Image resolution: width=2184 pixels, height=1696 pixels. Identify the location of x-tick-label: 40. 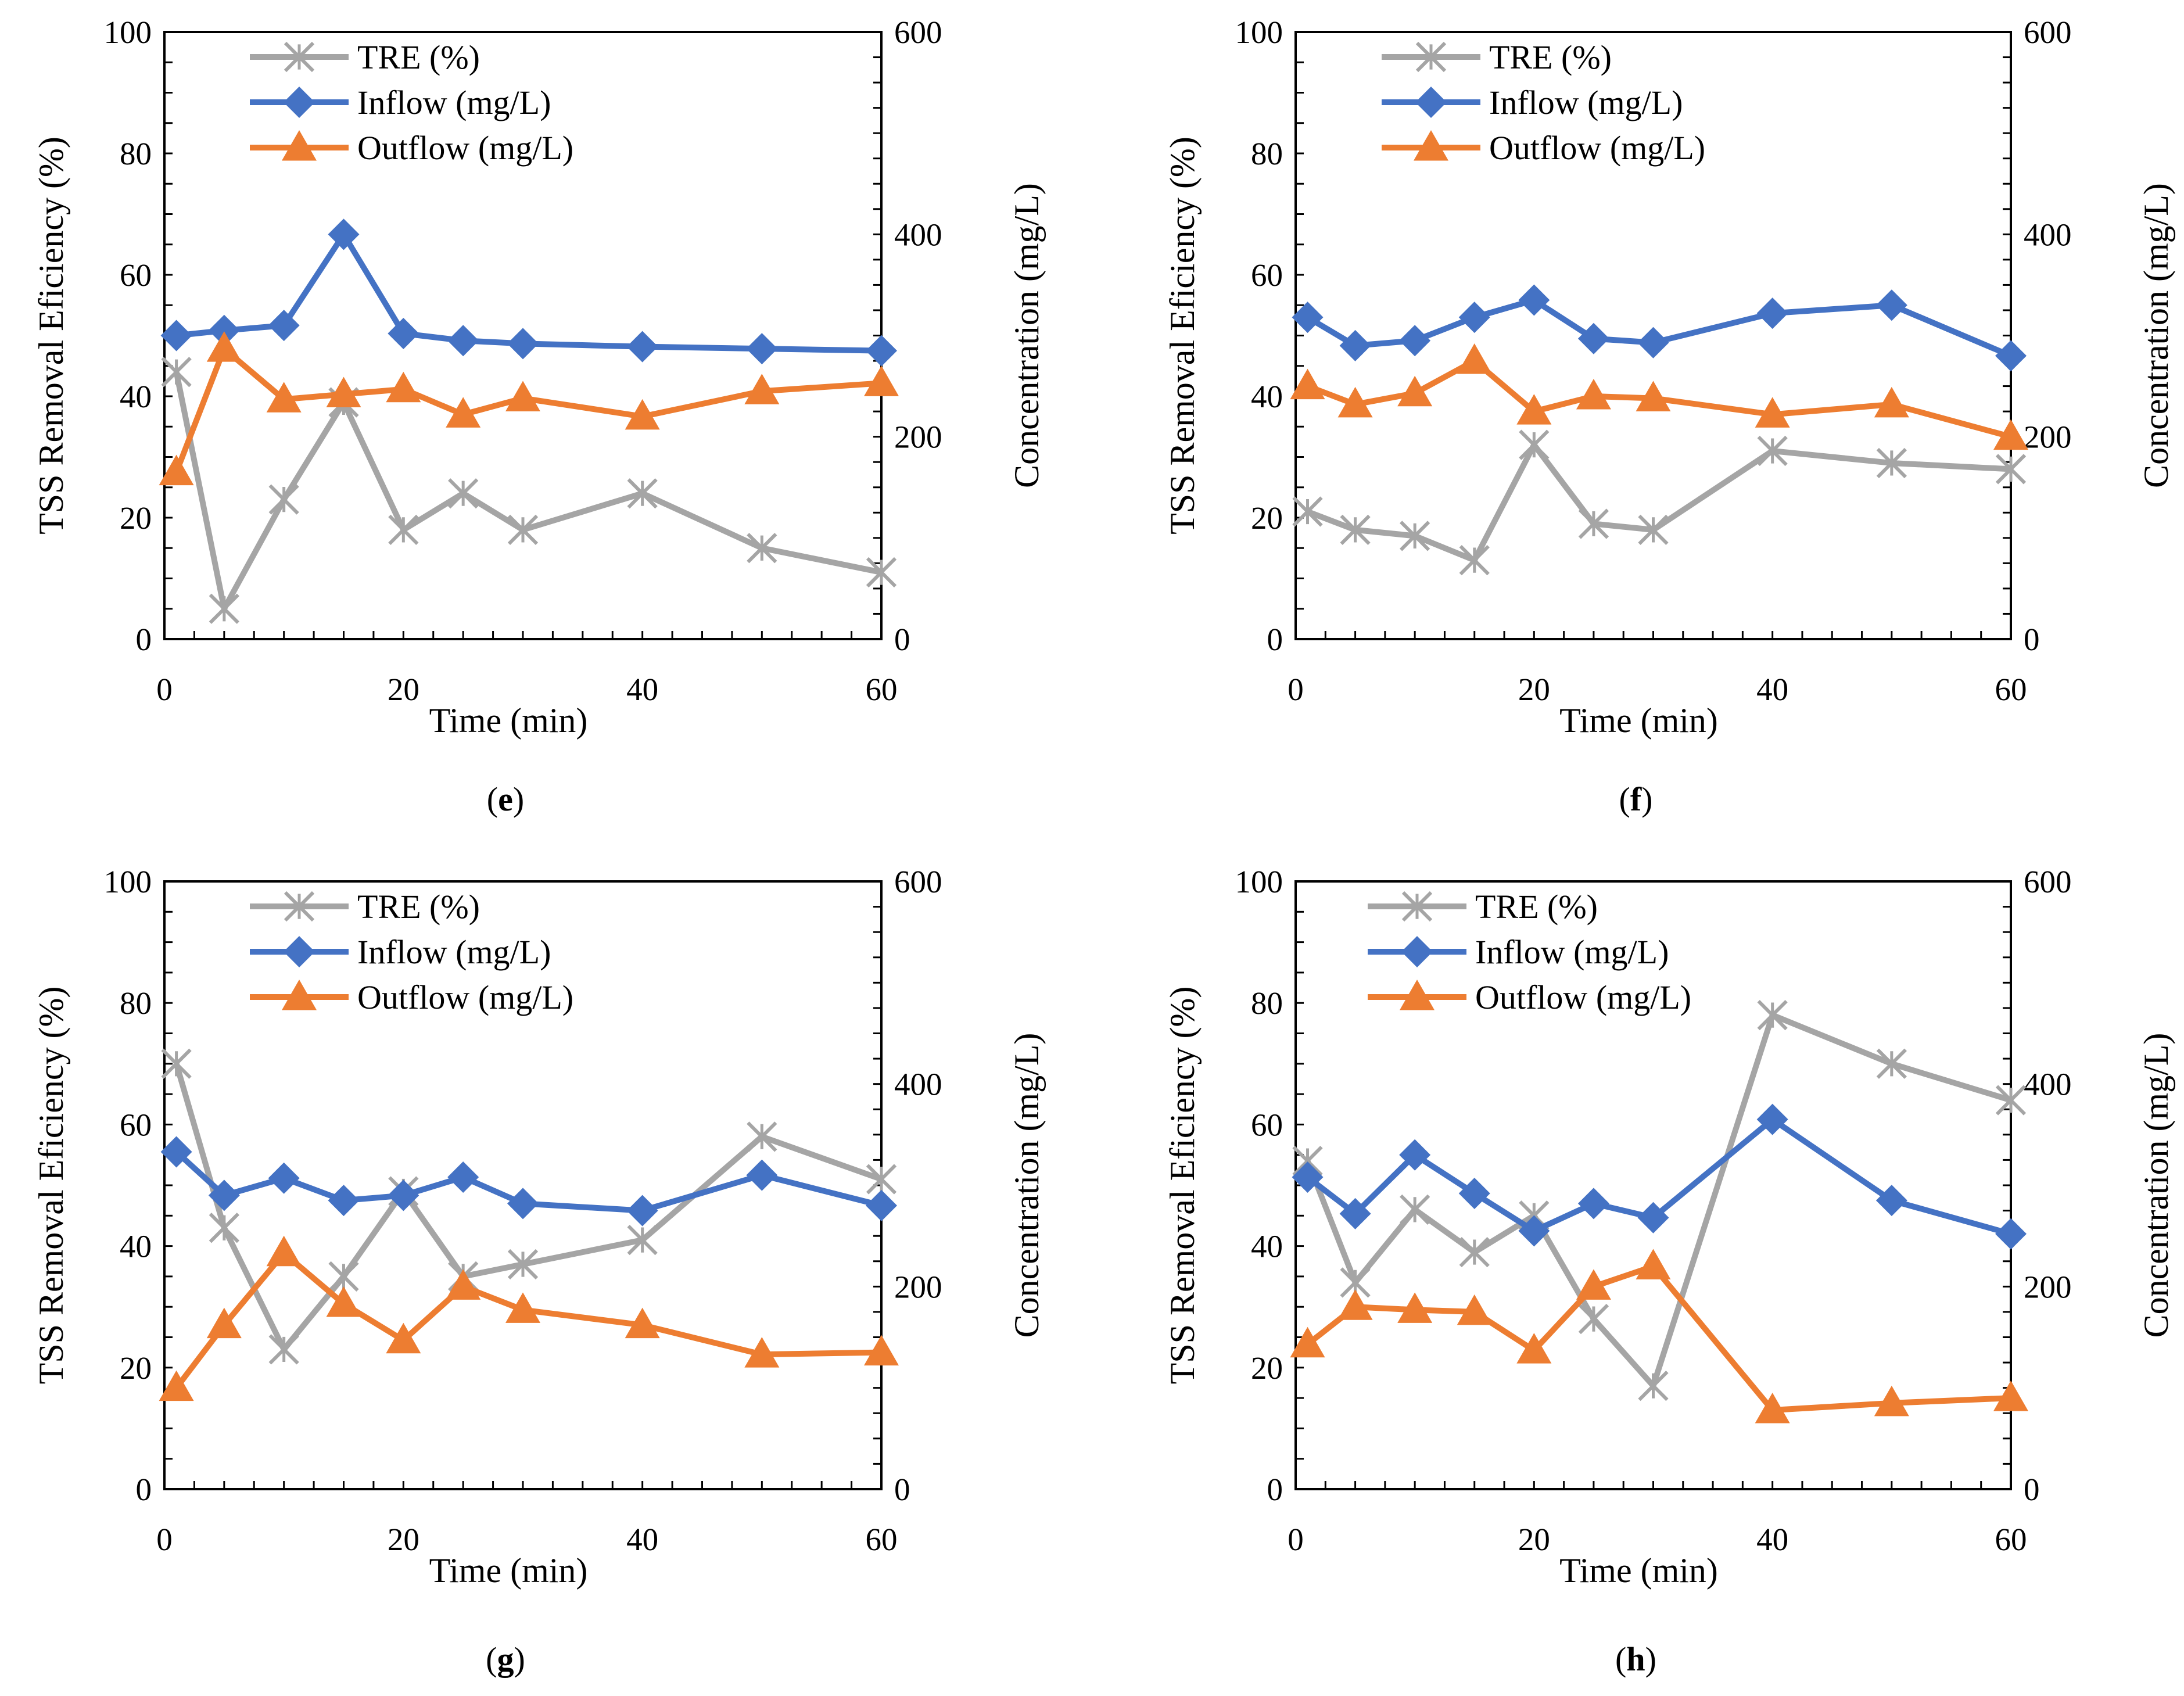
(1772, 689).